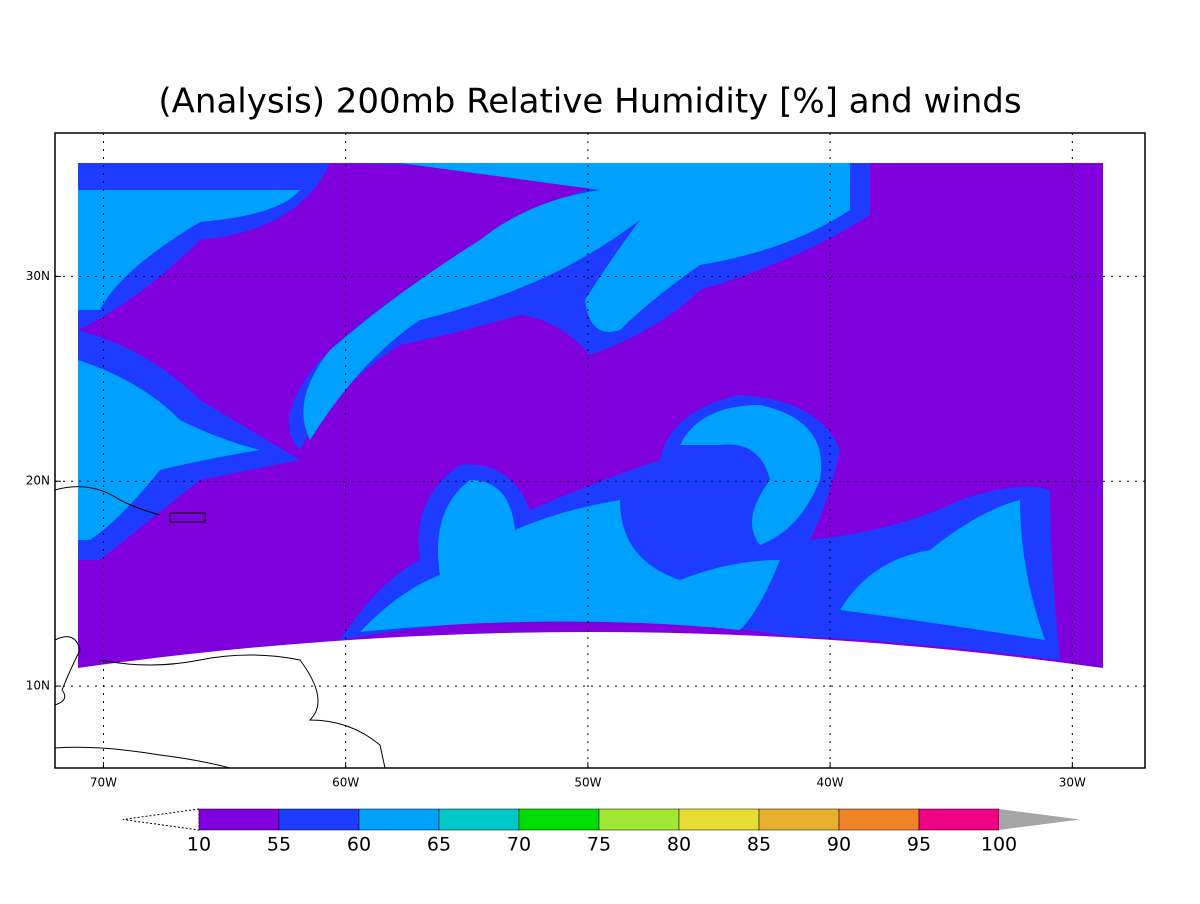 The image size is (1200, 904). I want to click on x-tick-label: 30W, so click(1072, 783).